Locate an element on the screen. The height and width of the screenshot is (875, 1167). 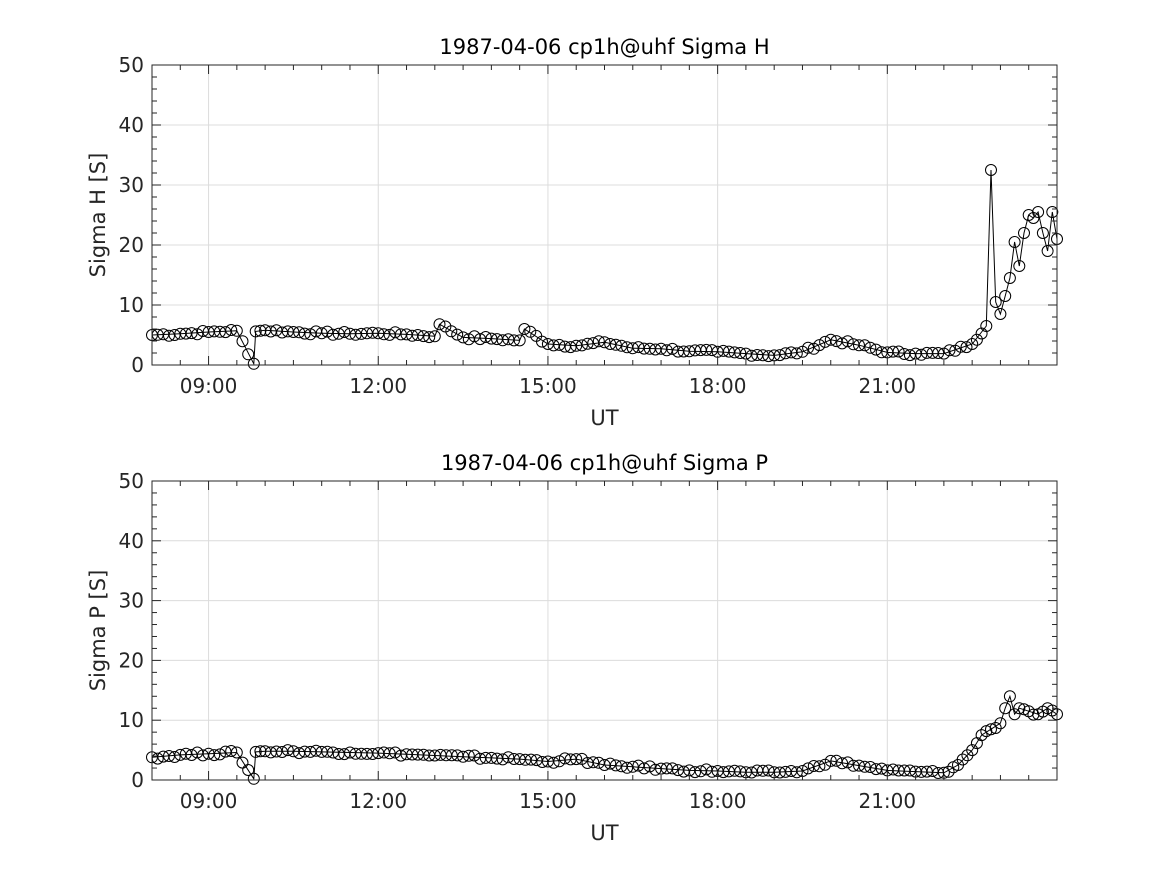
sigma-h-x-tick-label: 09:00 is located at coordinates (209, 386).